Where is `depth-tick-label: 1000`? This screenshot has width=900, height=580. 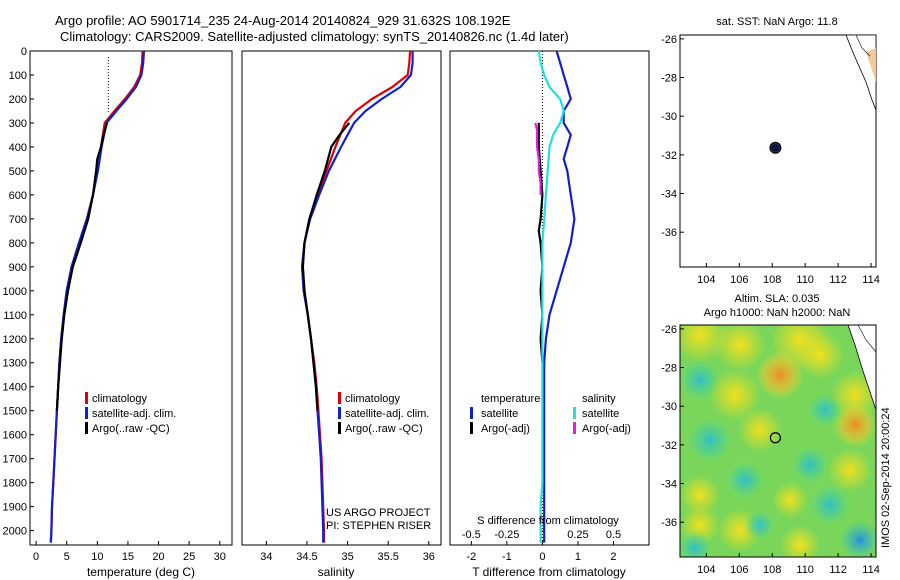 depth-tick-label: 1000 is located at coordinates (15, 292).